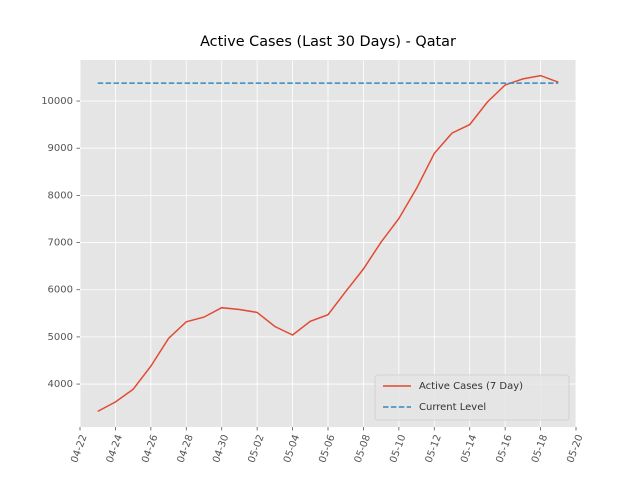 The image size is (640, 480). I want to click on legend-box, so click(472, 397).